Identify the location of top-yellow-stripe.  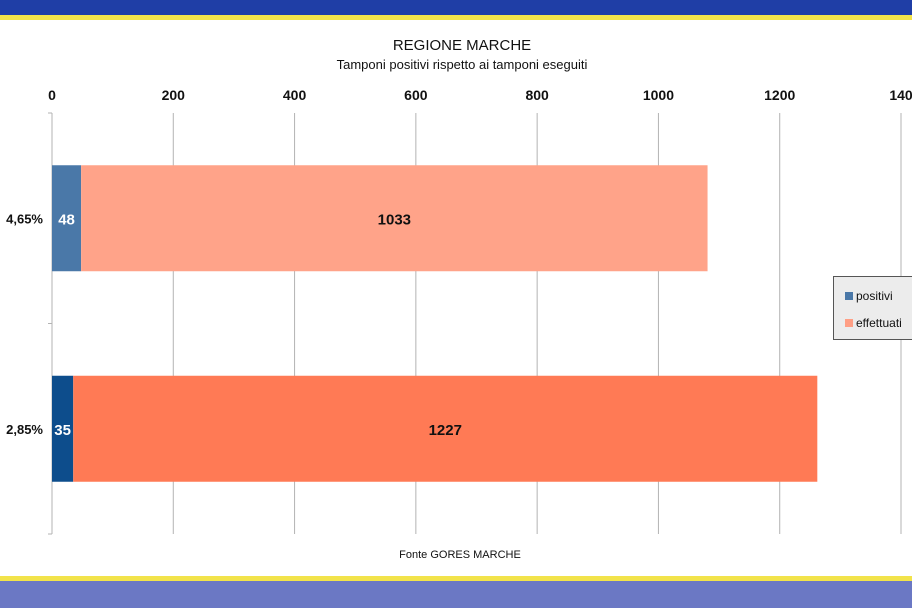
(456, 17).